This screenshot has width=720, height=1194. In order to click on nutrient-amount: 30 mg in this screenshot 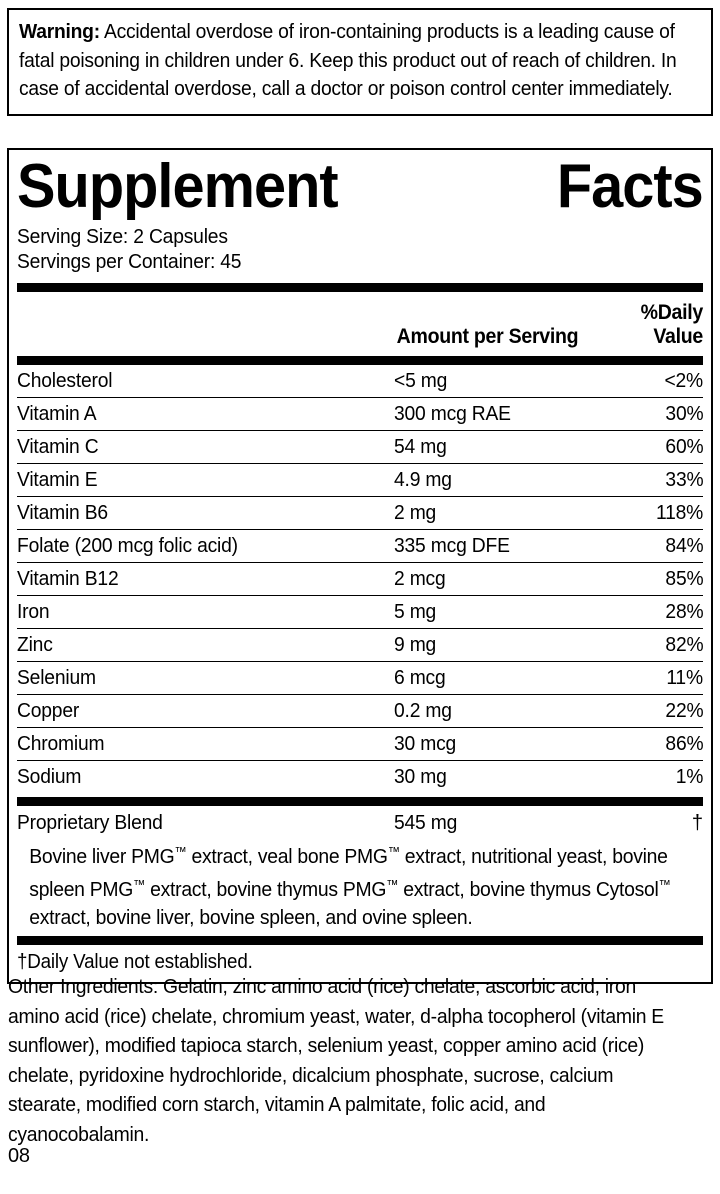, I will do `click(480, 776)`.